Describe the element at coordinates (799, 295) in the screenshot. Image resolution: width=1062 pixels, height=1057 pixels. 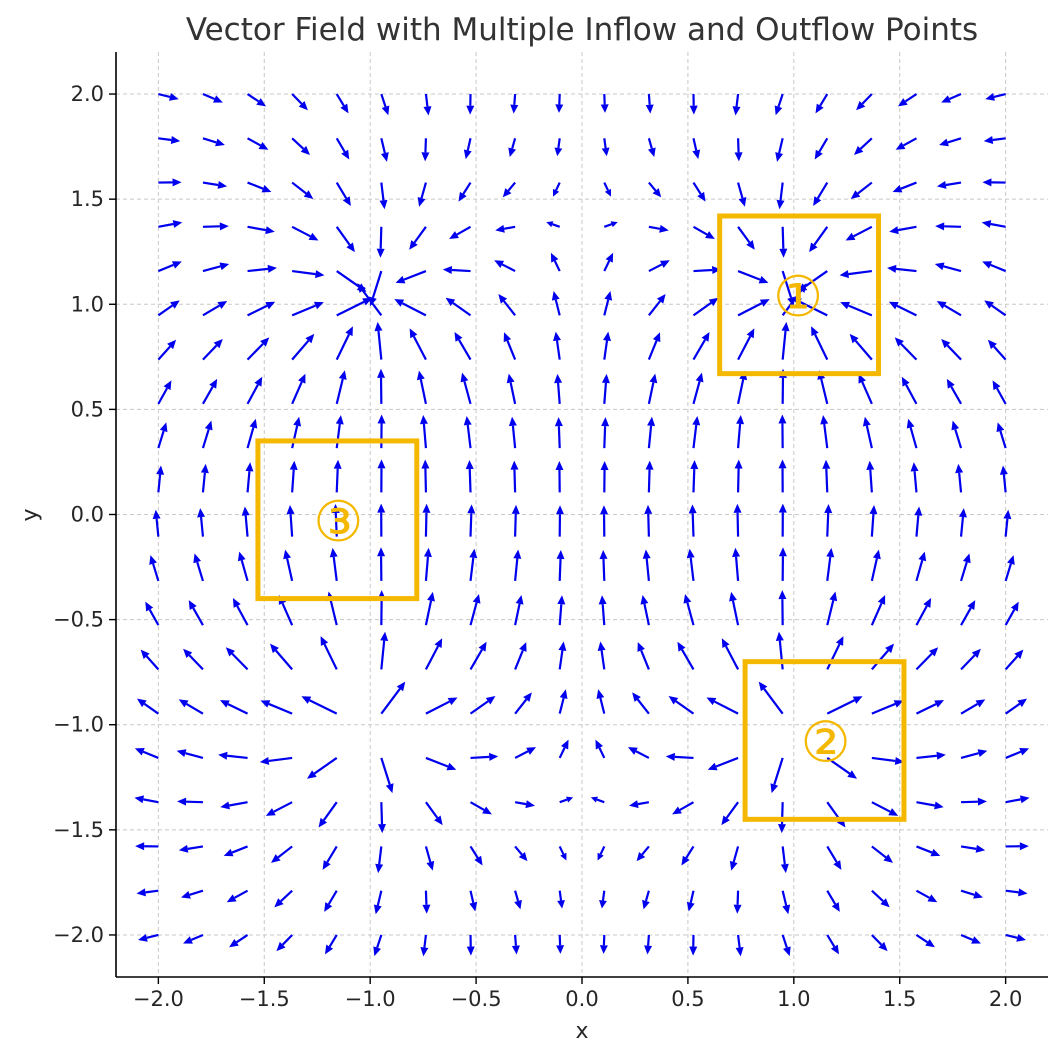
I see `annotation-box-1: ①` at that location.